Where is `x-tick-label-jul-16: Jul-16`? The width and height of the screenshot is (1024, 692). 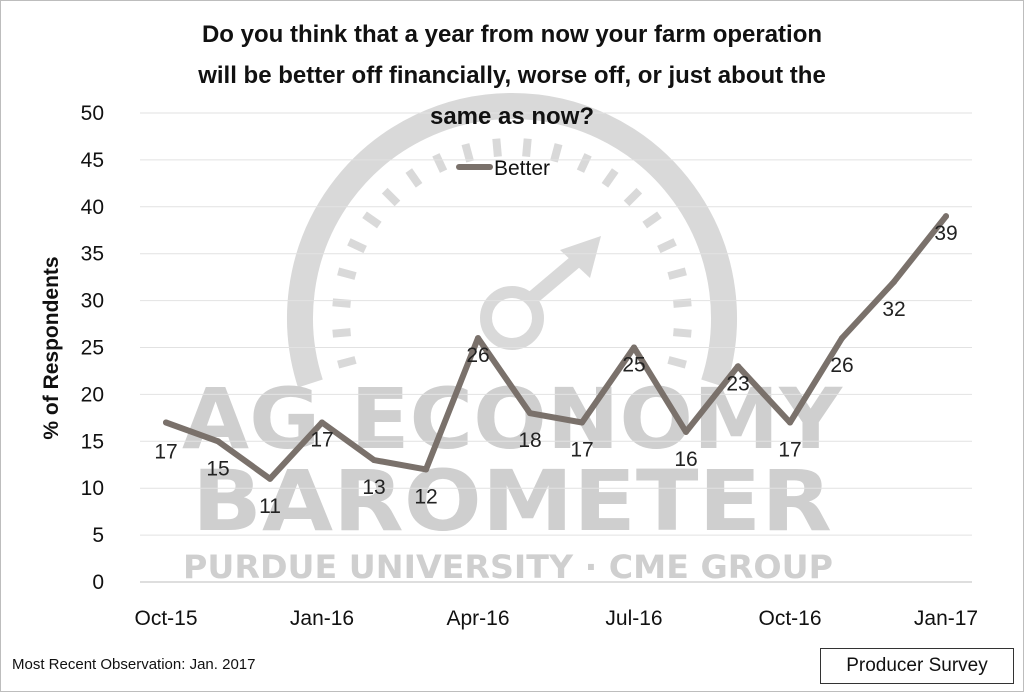 x-tick-label-jul-16: Jul-16 is located at coordinates (633, 618).